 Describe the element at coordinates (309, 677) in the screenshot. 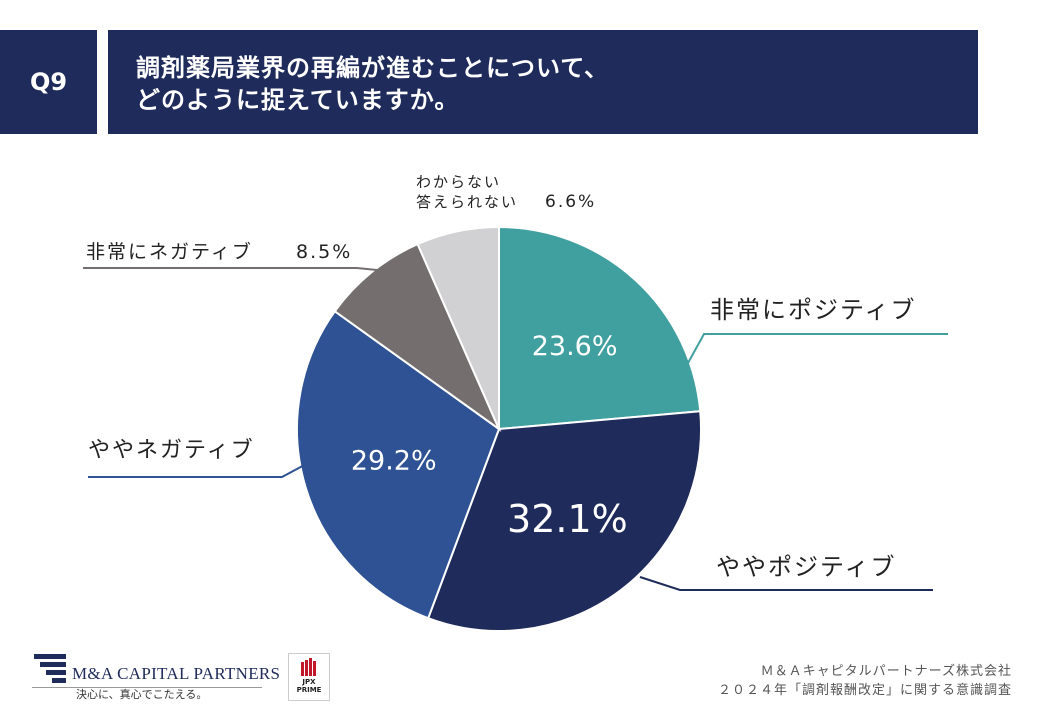

I see `jpx-prime-badge: JPX PRIME` at that location.